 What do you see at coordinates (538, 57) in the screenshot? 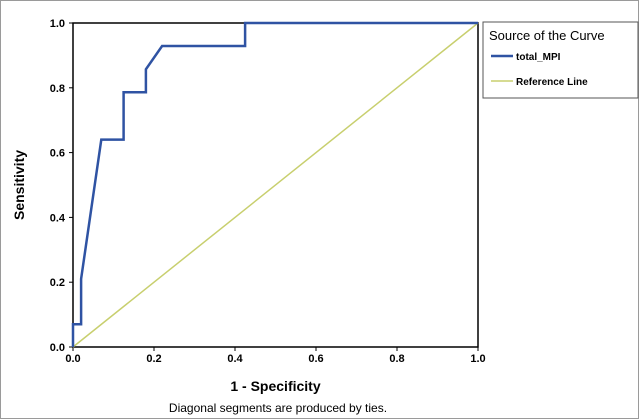
I see `legend-entry-label: total_MPI` at bounding box center [538, 57].